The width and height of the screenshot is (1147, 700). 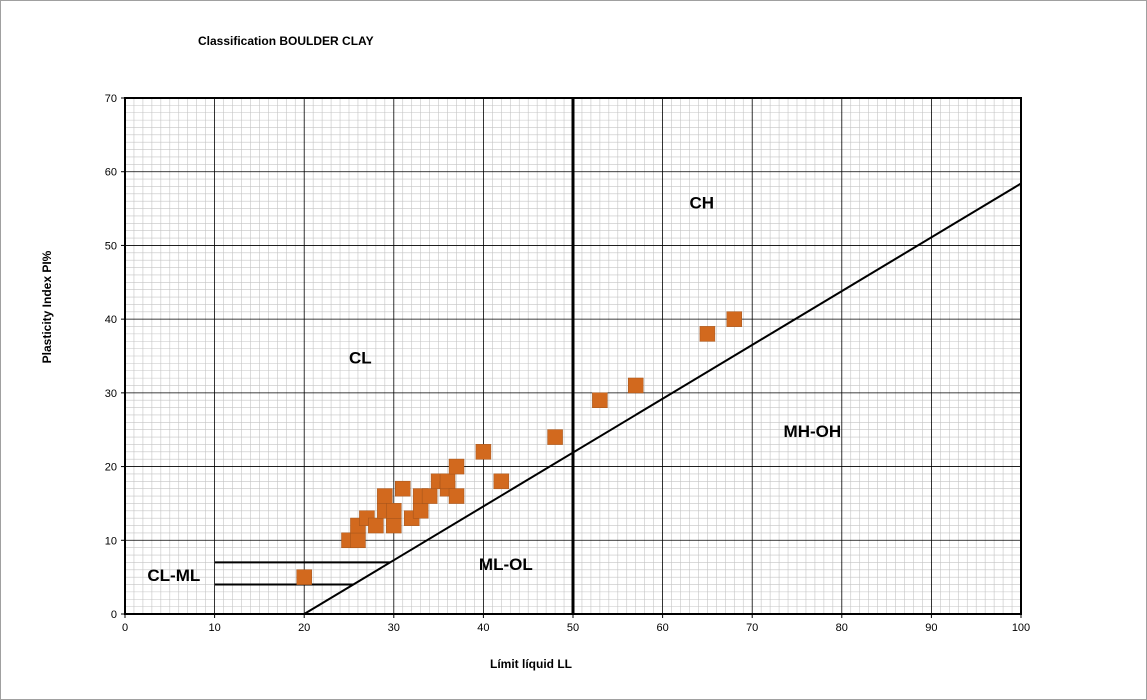 I want to click on chart-title: Classification BOULDER CLAY, so click(x=286, y=41).